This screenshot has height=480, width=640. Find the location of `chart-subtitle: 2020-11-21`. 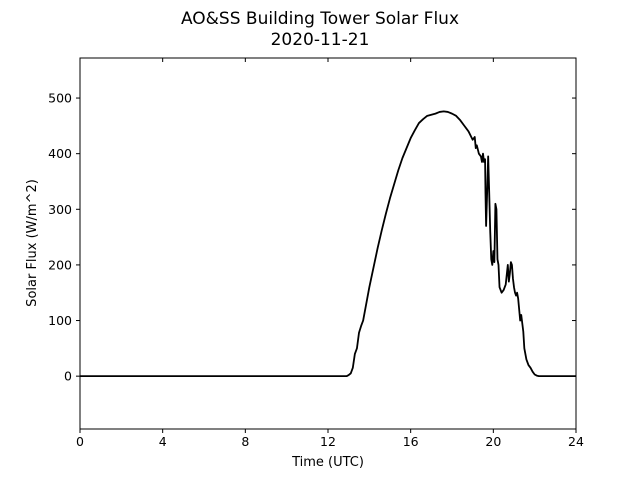

chart-subtitle: 2020-11-21 is located at coordinates (320, 40).